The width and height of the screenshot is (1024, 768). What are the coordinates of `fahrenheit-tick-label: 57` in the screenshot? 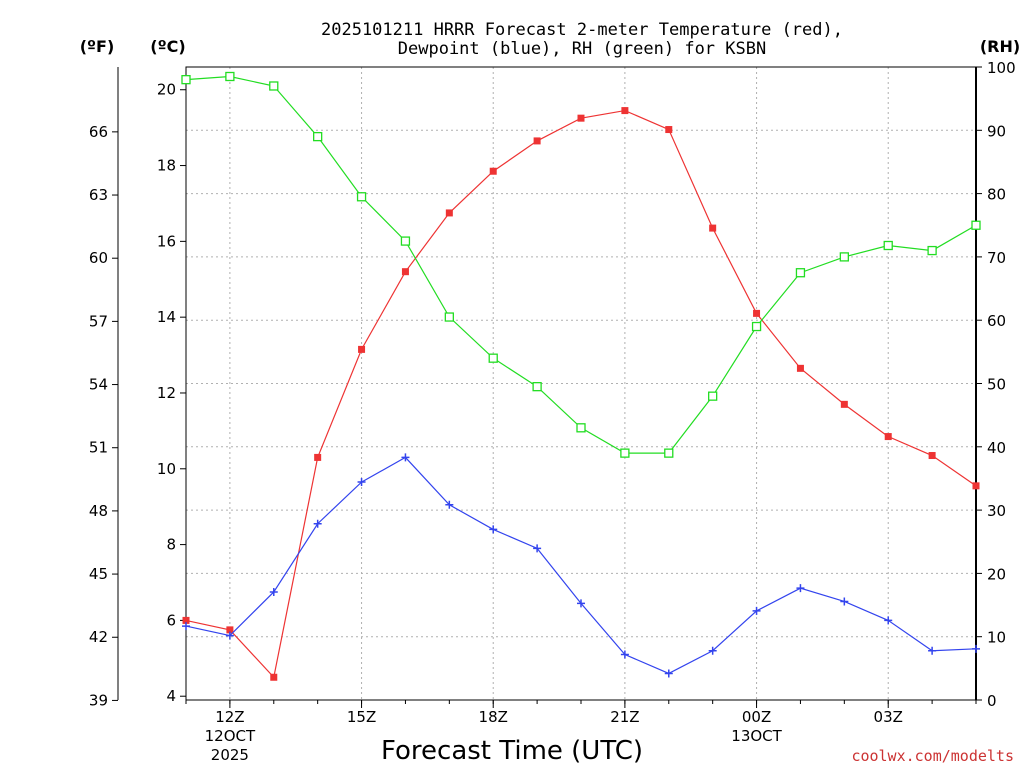 It's located at (98, 321).